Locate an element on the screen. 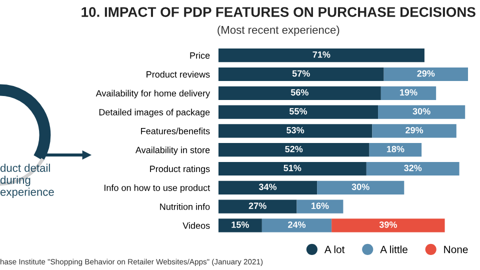 This screenshot has width=480, height=270. y-tick-label: Availability for home delivery is located at coordinates (153, 94).